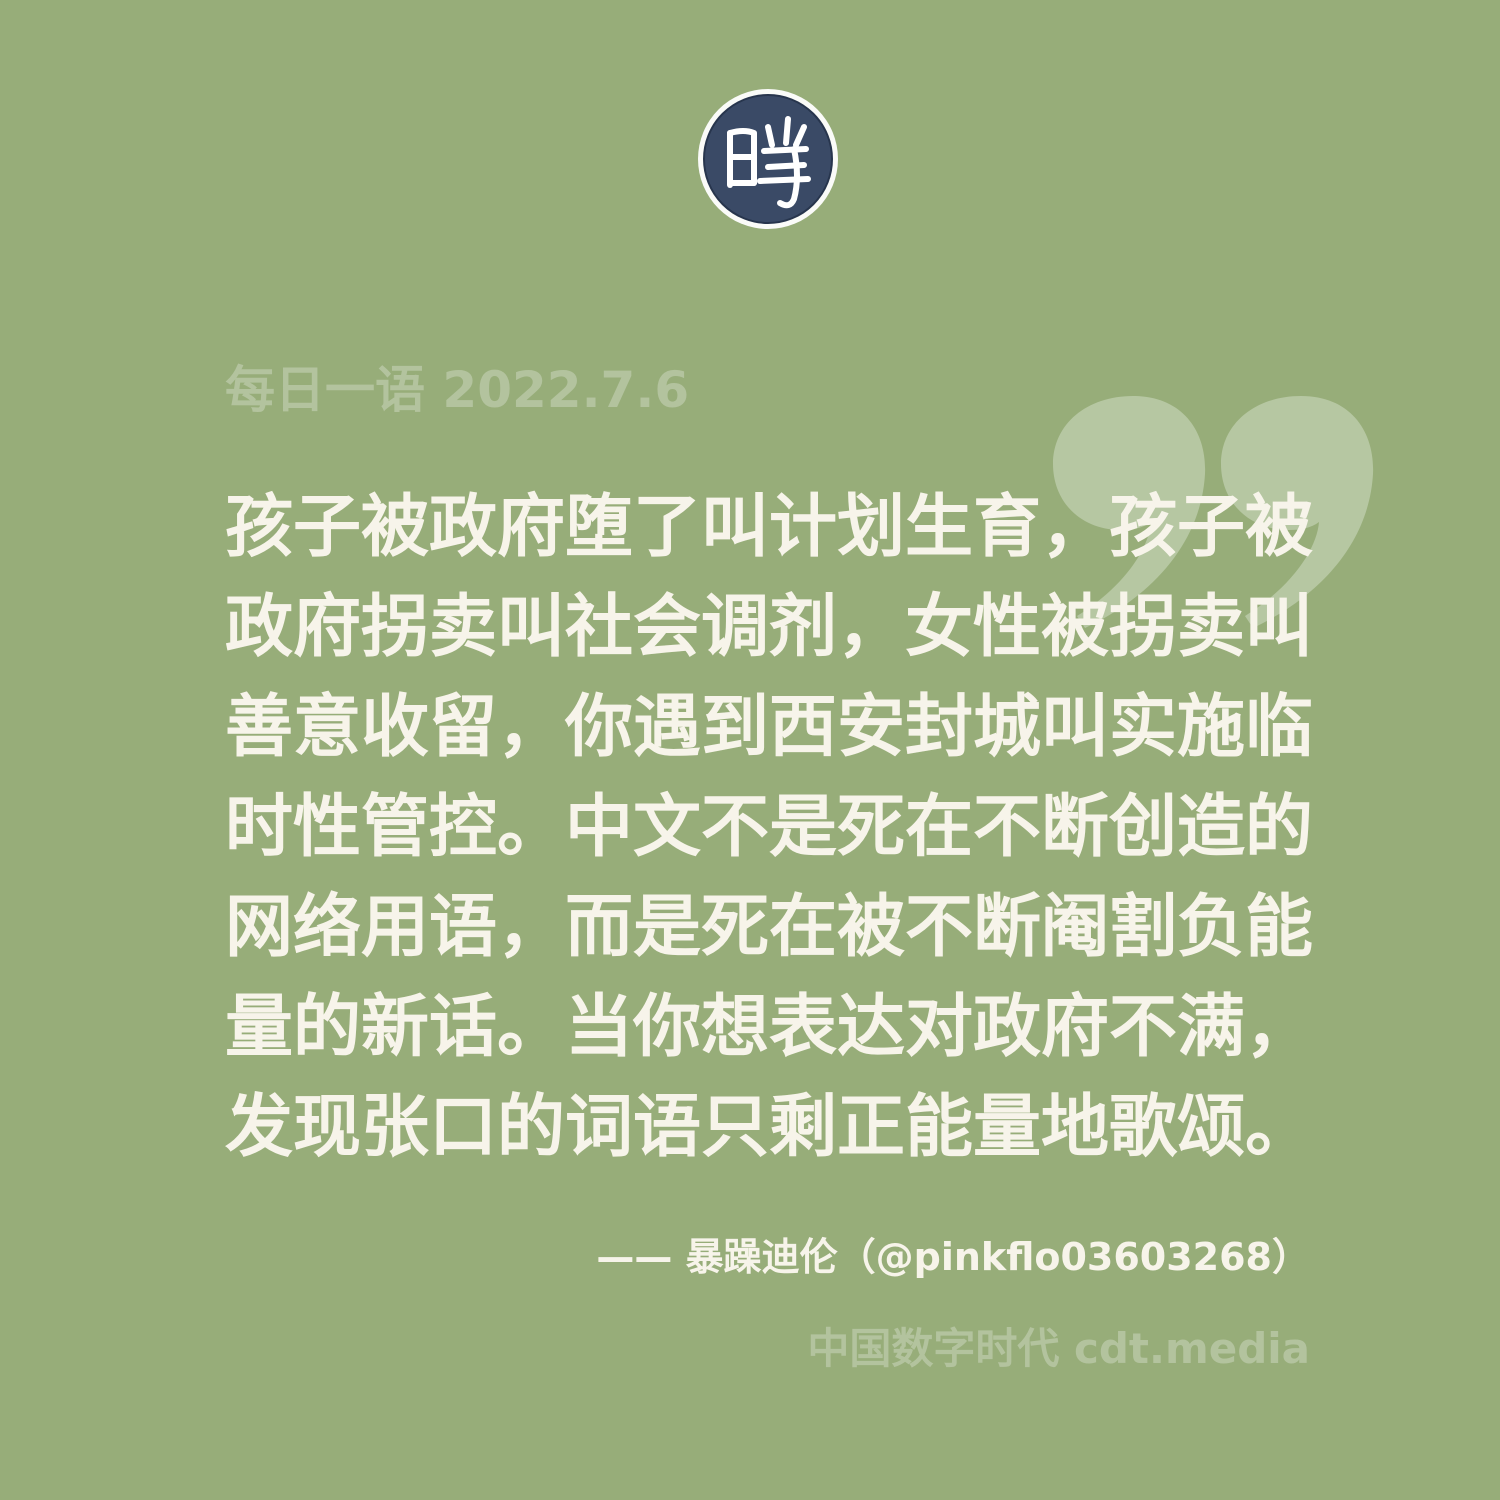  I want to click on closing-quote-icon, so click(1210, 512).